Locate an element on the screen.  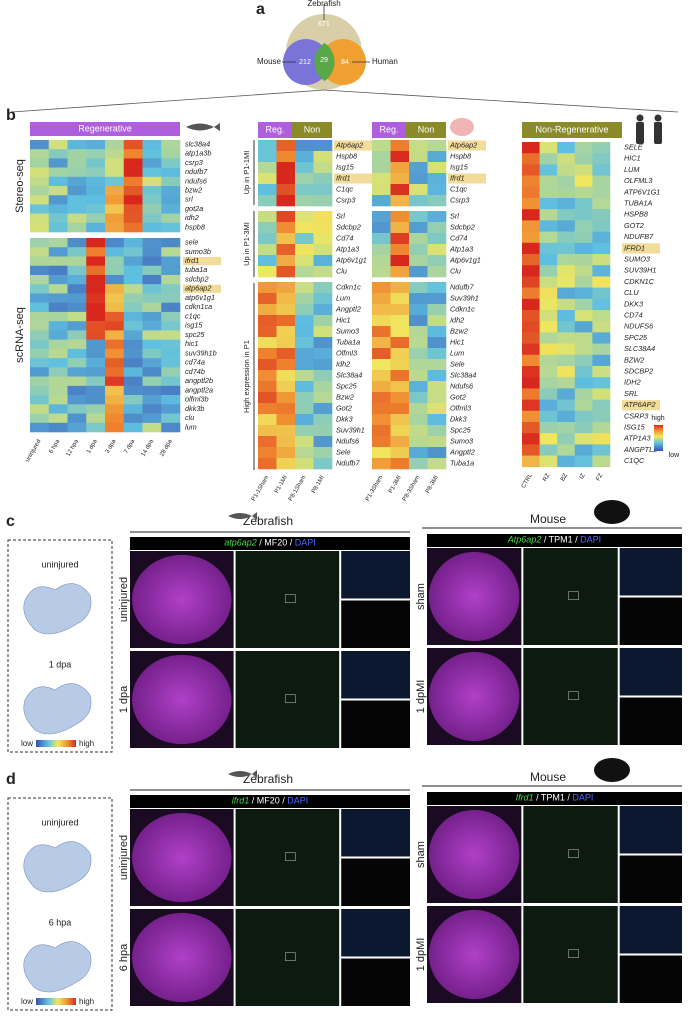
sample-label: 12 hpa is located at coordinates (73, 447).